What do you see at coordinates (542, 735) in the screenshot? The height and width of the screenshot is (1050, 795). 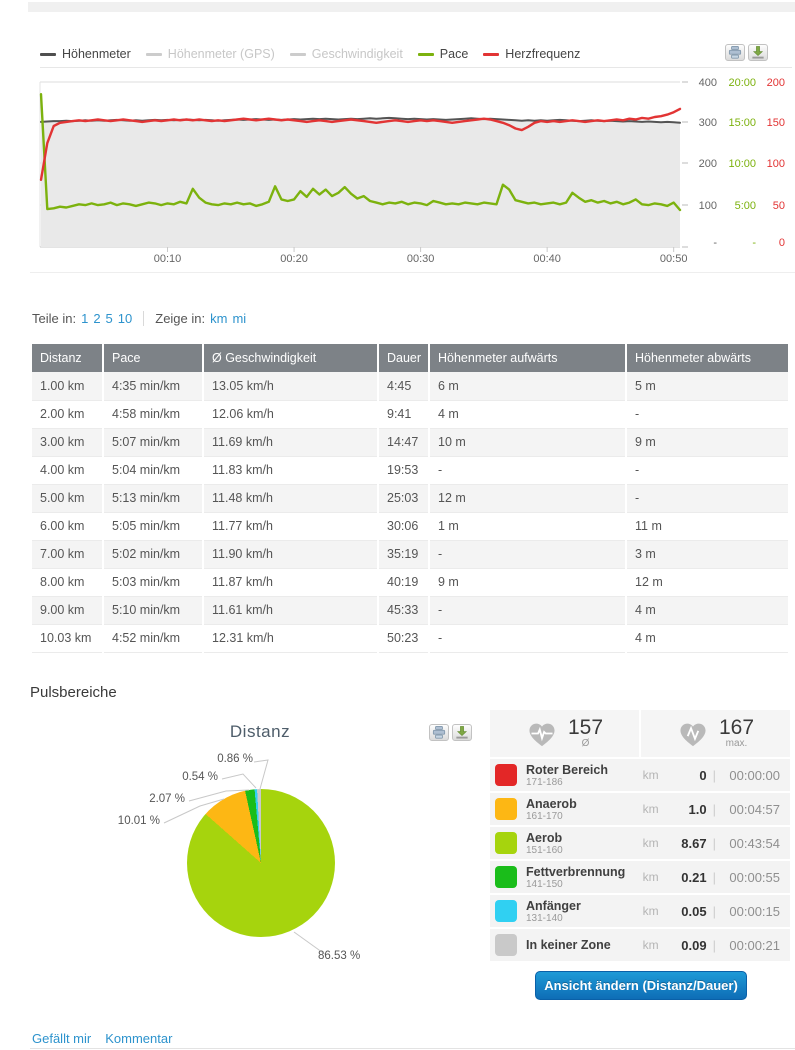 I see `heart-avg-icon` at bounding box center [542, 735].